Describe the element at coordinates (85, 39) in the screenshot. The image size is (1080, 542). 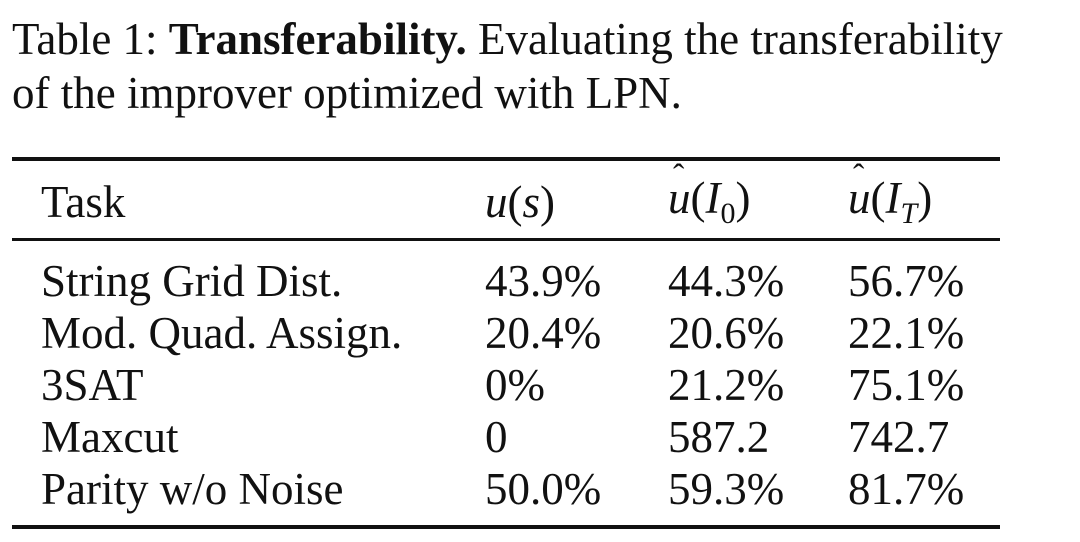
I see `caption-label: Table 1:` at that location.